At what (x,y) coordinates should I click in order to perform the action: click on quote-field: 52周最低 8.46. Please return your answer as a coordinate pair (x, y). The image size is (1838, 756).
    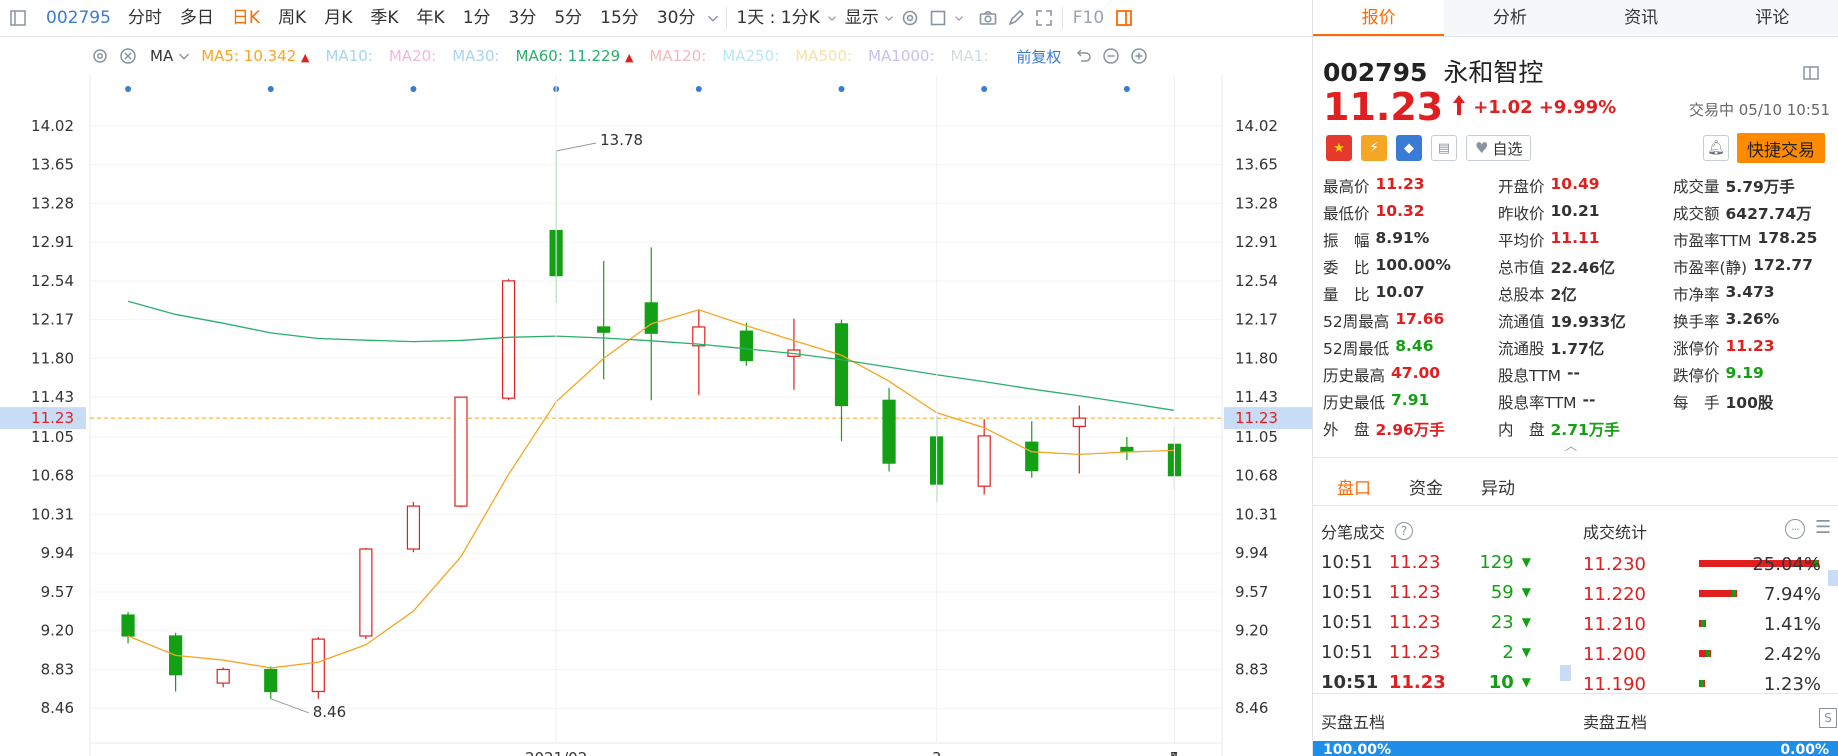
    Looking at the image, I should click on (1378, 348).